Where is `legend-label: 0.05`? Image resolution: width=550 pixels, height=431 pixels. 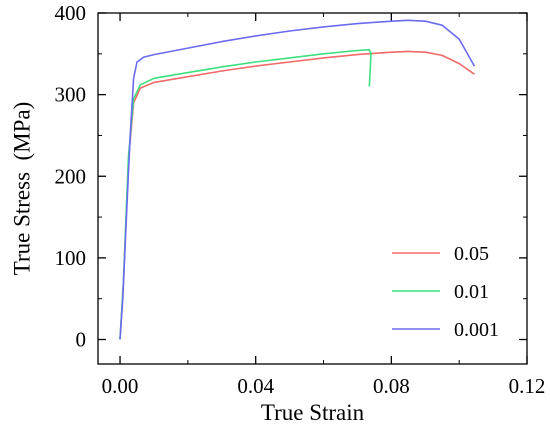
legend-label: 0.05 is located at coordinates (471, 254).